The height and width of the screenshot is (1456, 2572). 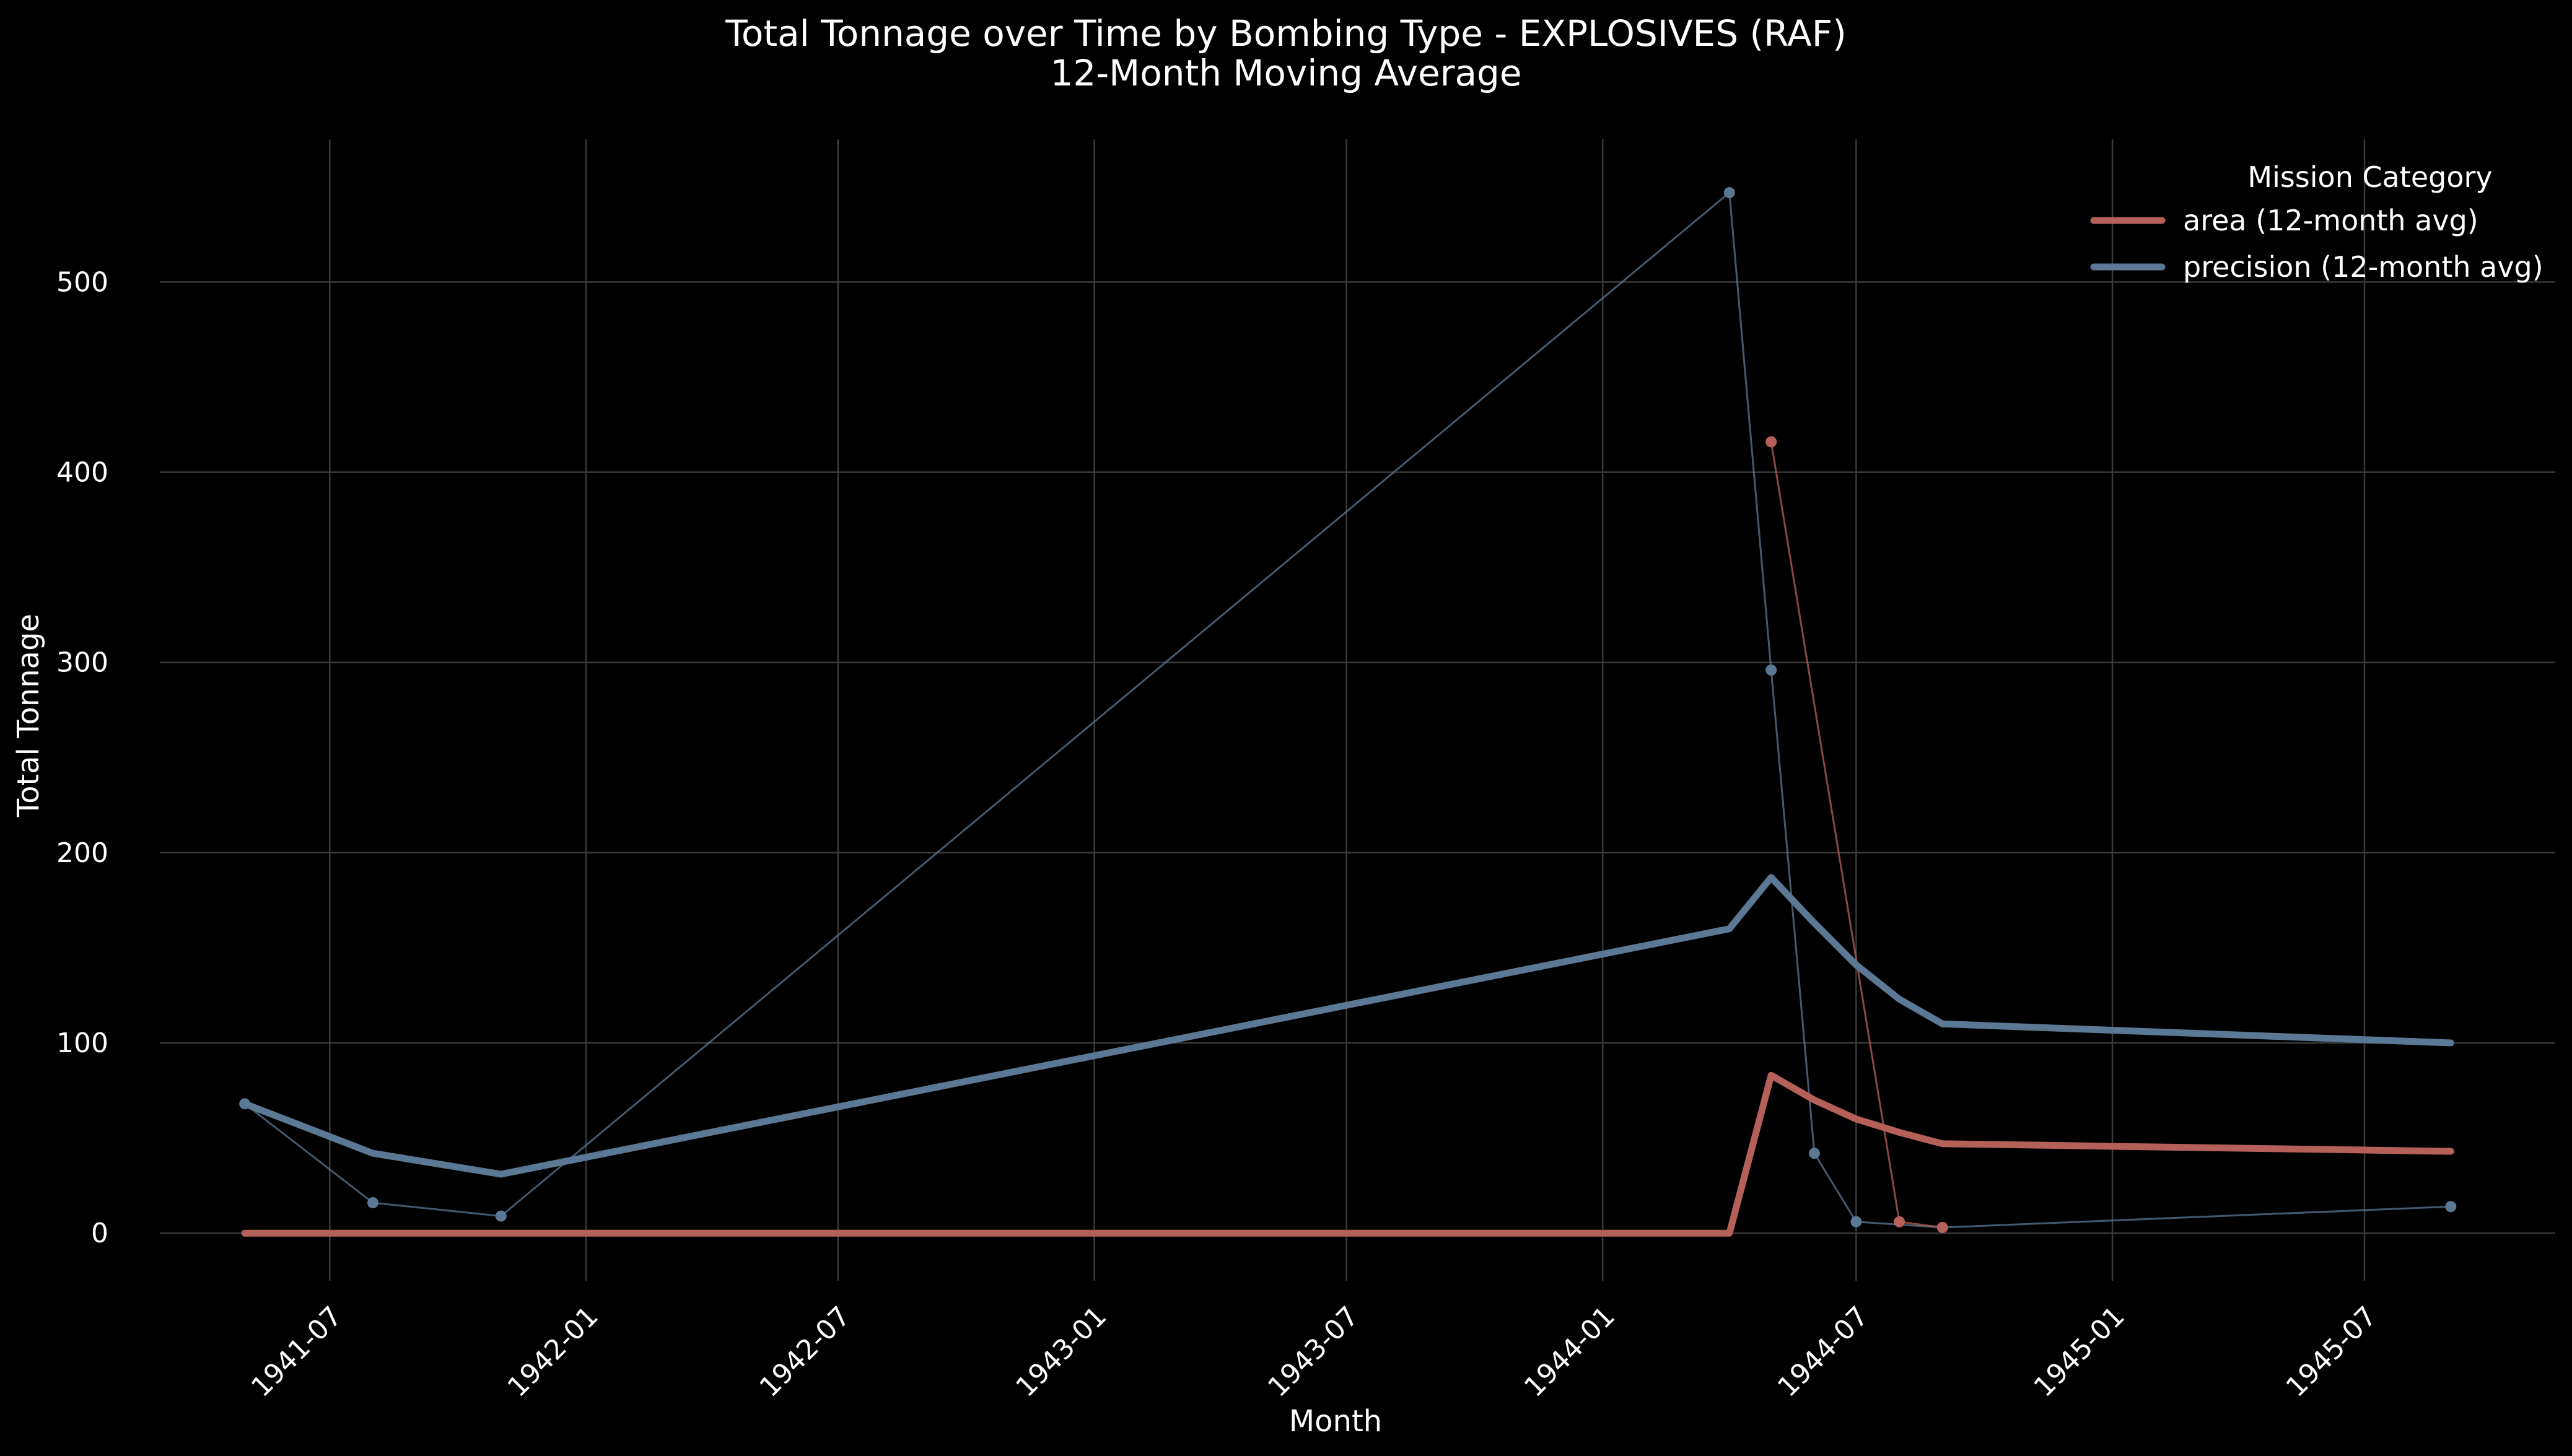 I want to click on x-tick-label: 1943-07, so click(x=1313, y=1352).